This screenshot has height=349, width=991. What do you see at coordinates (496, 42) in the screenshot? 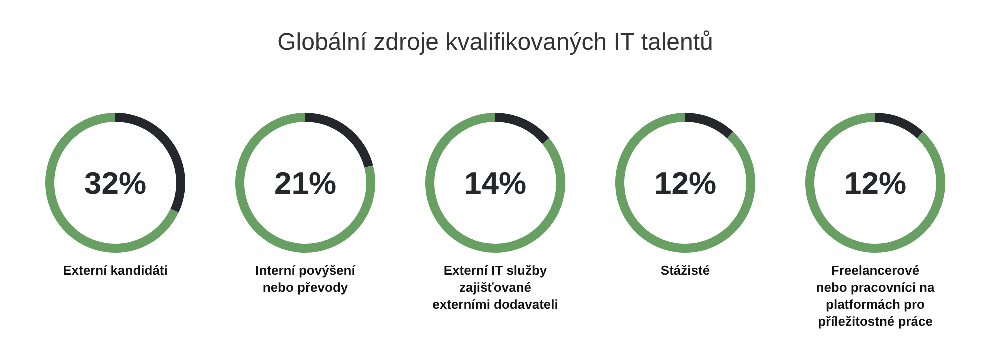
I see `text: Globální zdroje kvalifikovaných IT talentů` at bounding box center [496, 42].